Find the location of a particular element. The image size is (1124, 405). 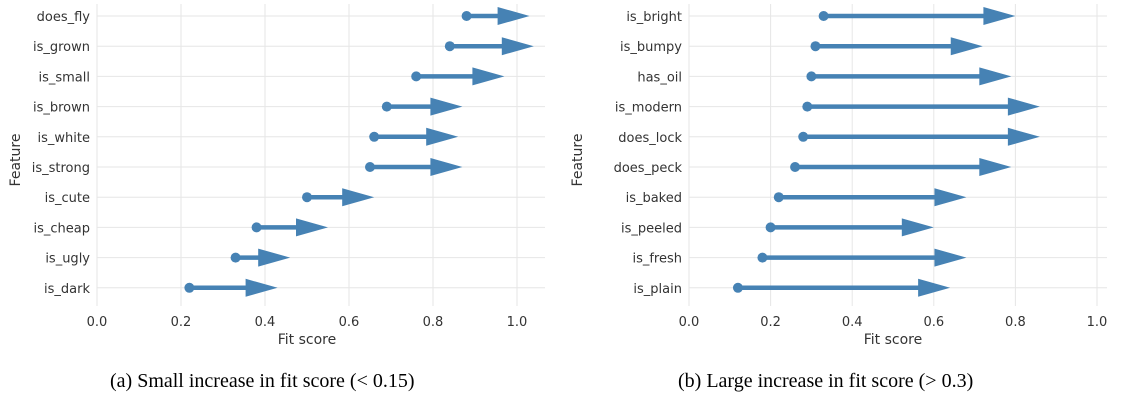

feature-label: is_modern is located at coordinates (648, 108).